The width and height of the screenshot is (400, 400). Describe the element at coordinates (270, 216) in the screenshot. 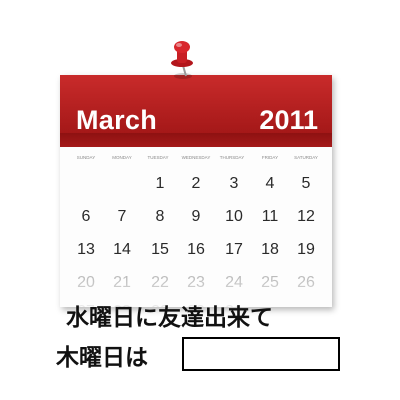

I see `calendar-day: 11` at that location.